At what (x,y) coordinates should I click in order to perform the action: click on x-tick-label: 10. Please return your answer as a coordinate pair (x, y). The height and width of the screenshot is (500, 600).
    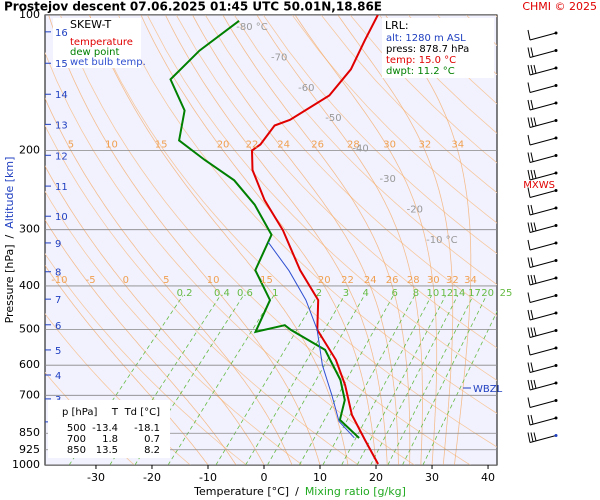
    Looking at the image, I should click on (320, 477).